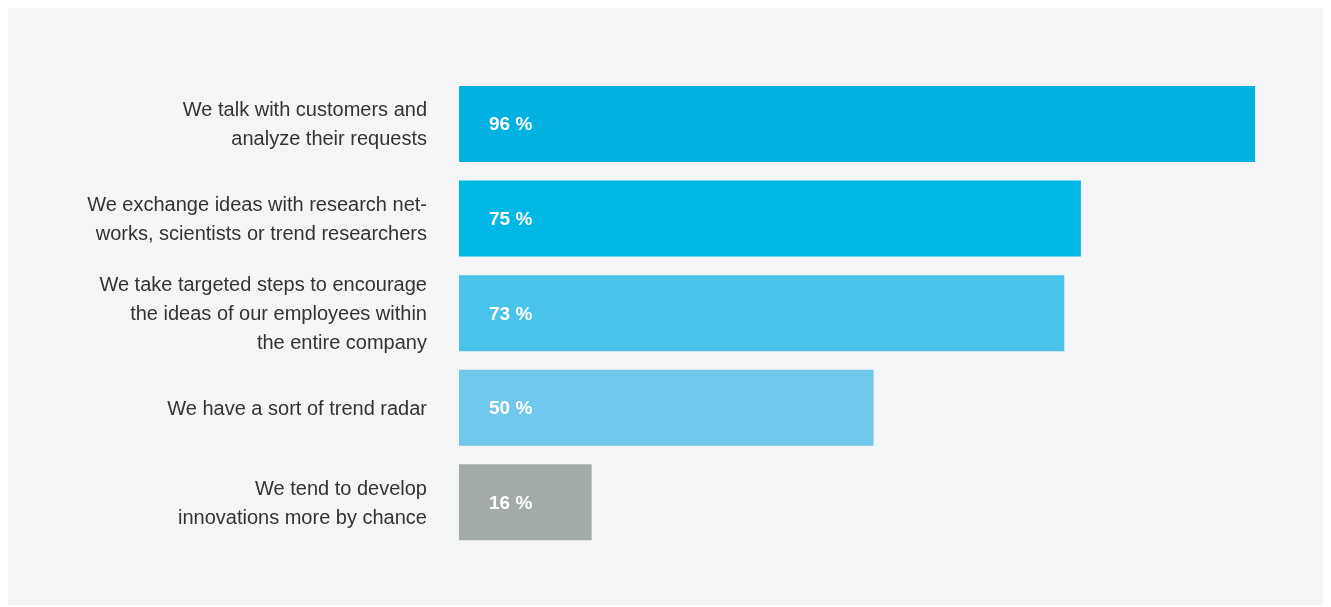 The width and height of the screenshot is (1331, 607). What do you see at coordinates (297, 407) in the screenshot?
I see `y-tick-label: We have a sort of trend radar` at bounding box center [297, 407].